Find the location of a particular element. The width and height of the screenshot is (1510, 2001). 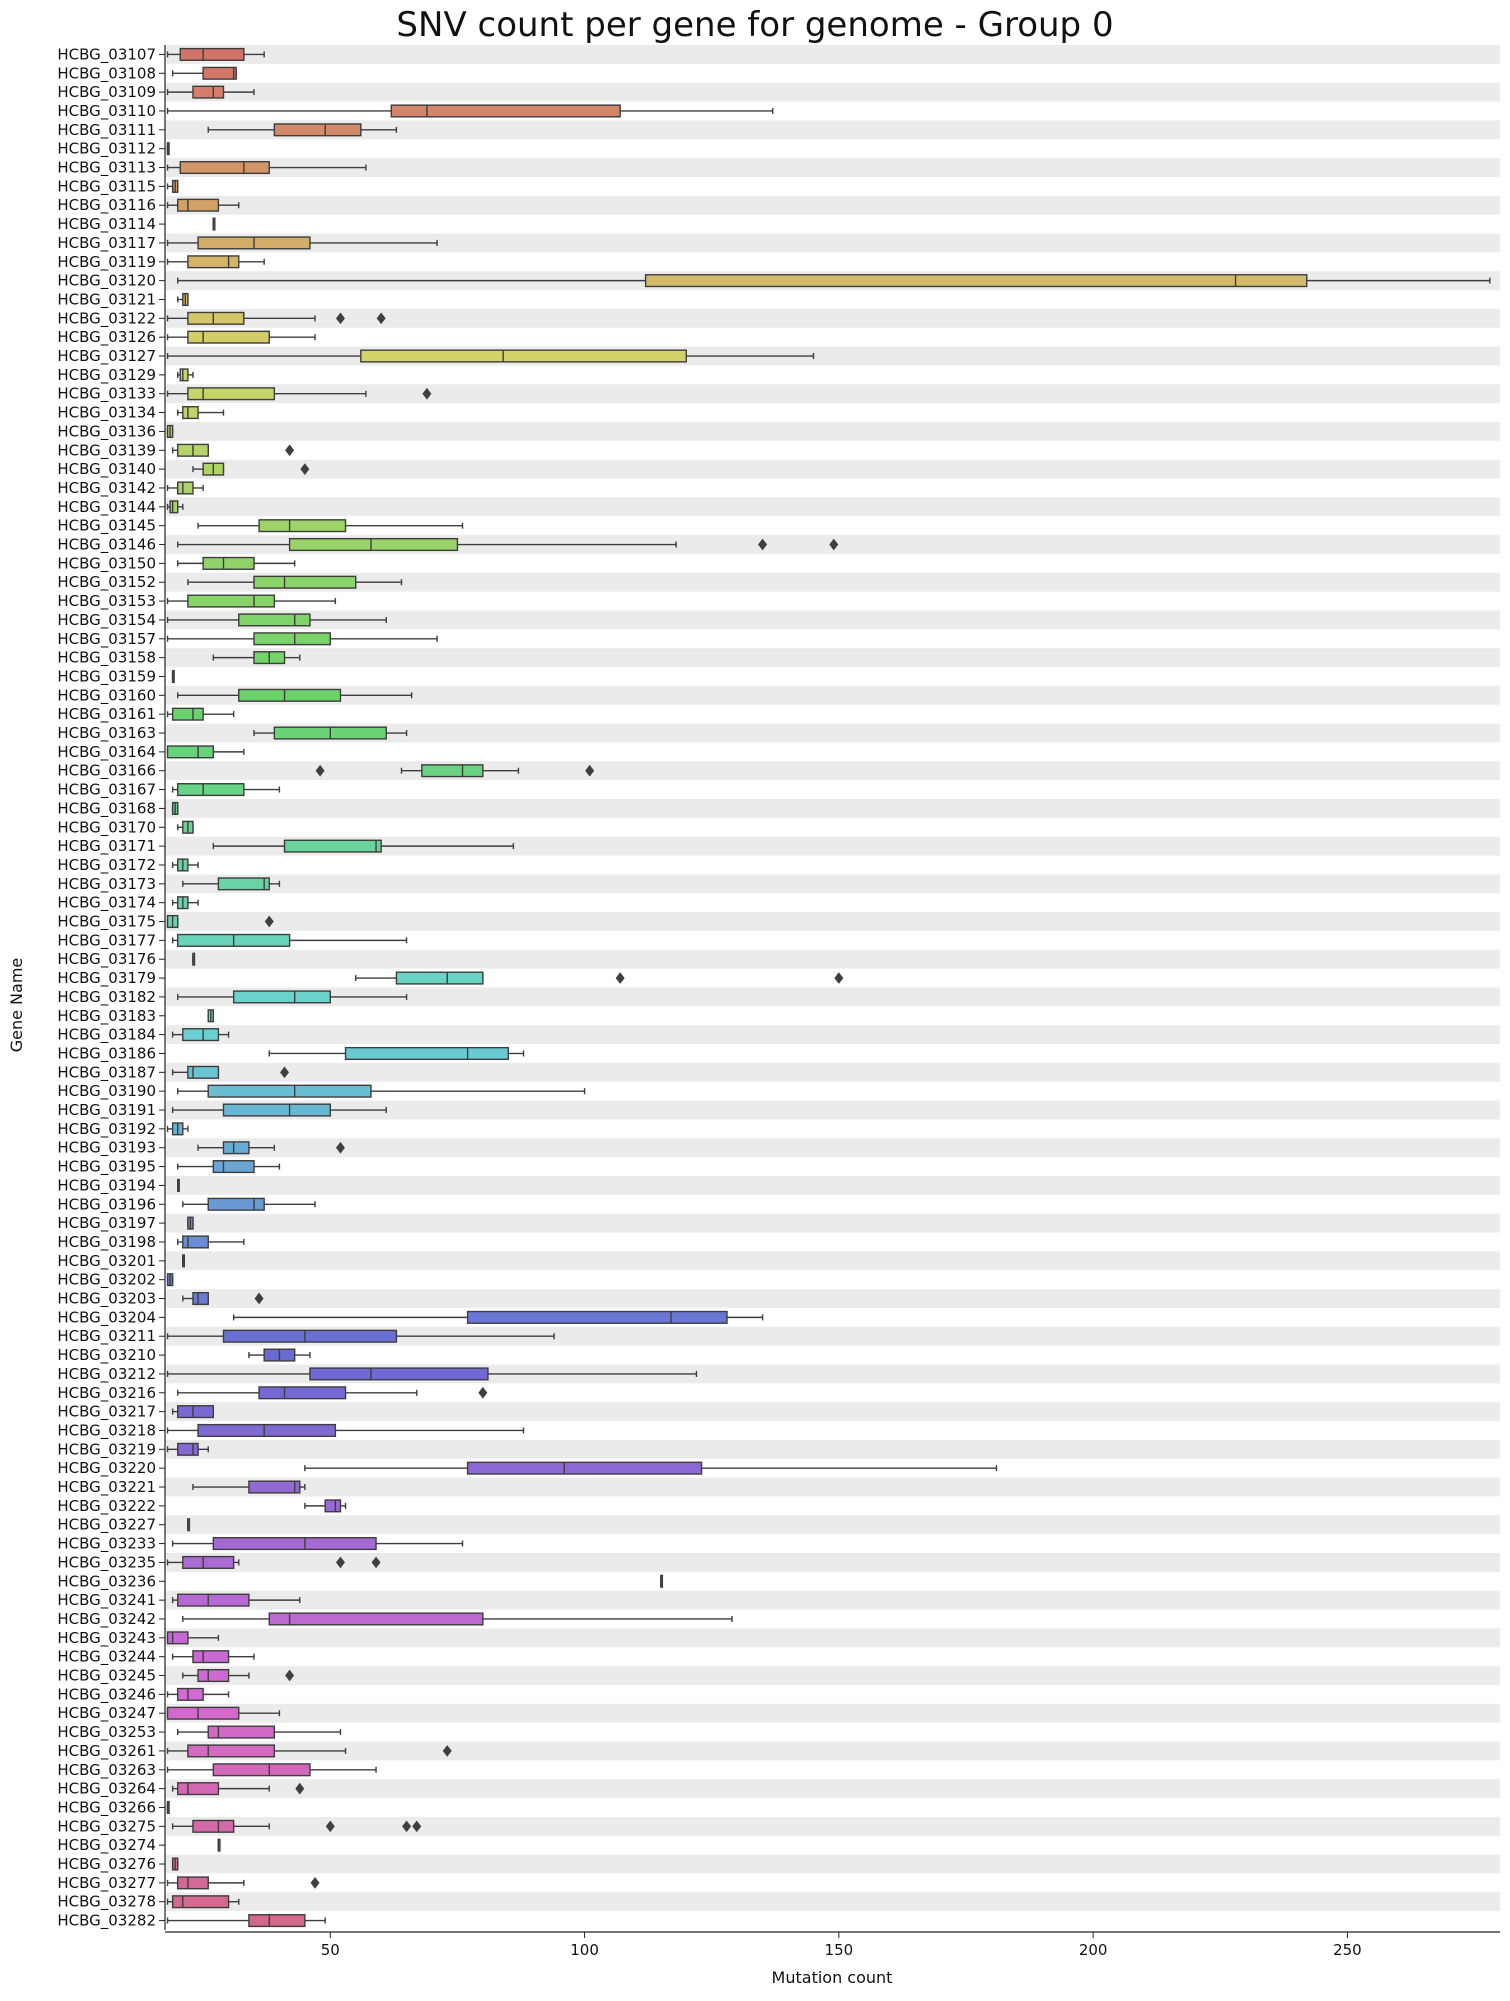

y-tick-label: HCBG_03201 is located at coordinates (106, 1261).